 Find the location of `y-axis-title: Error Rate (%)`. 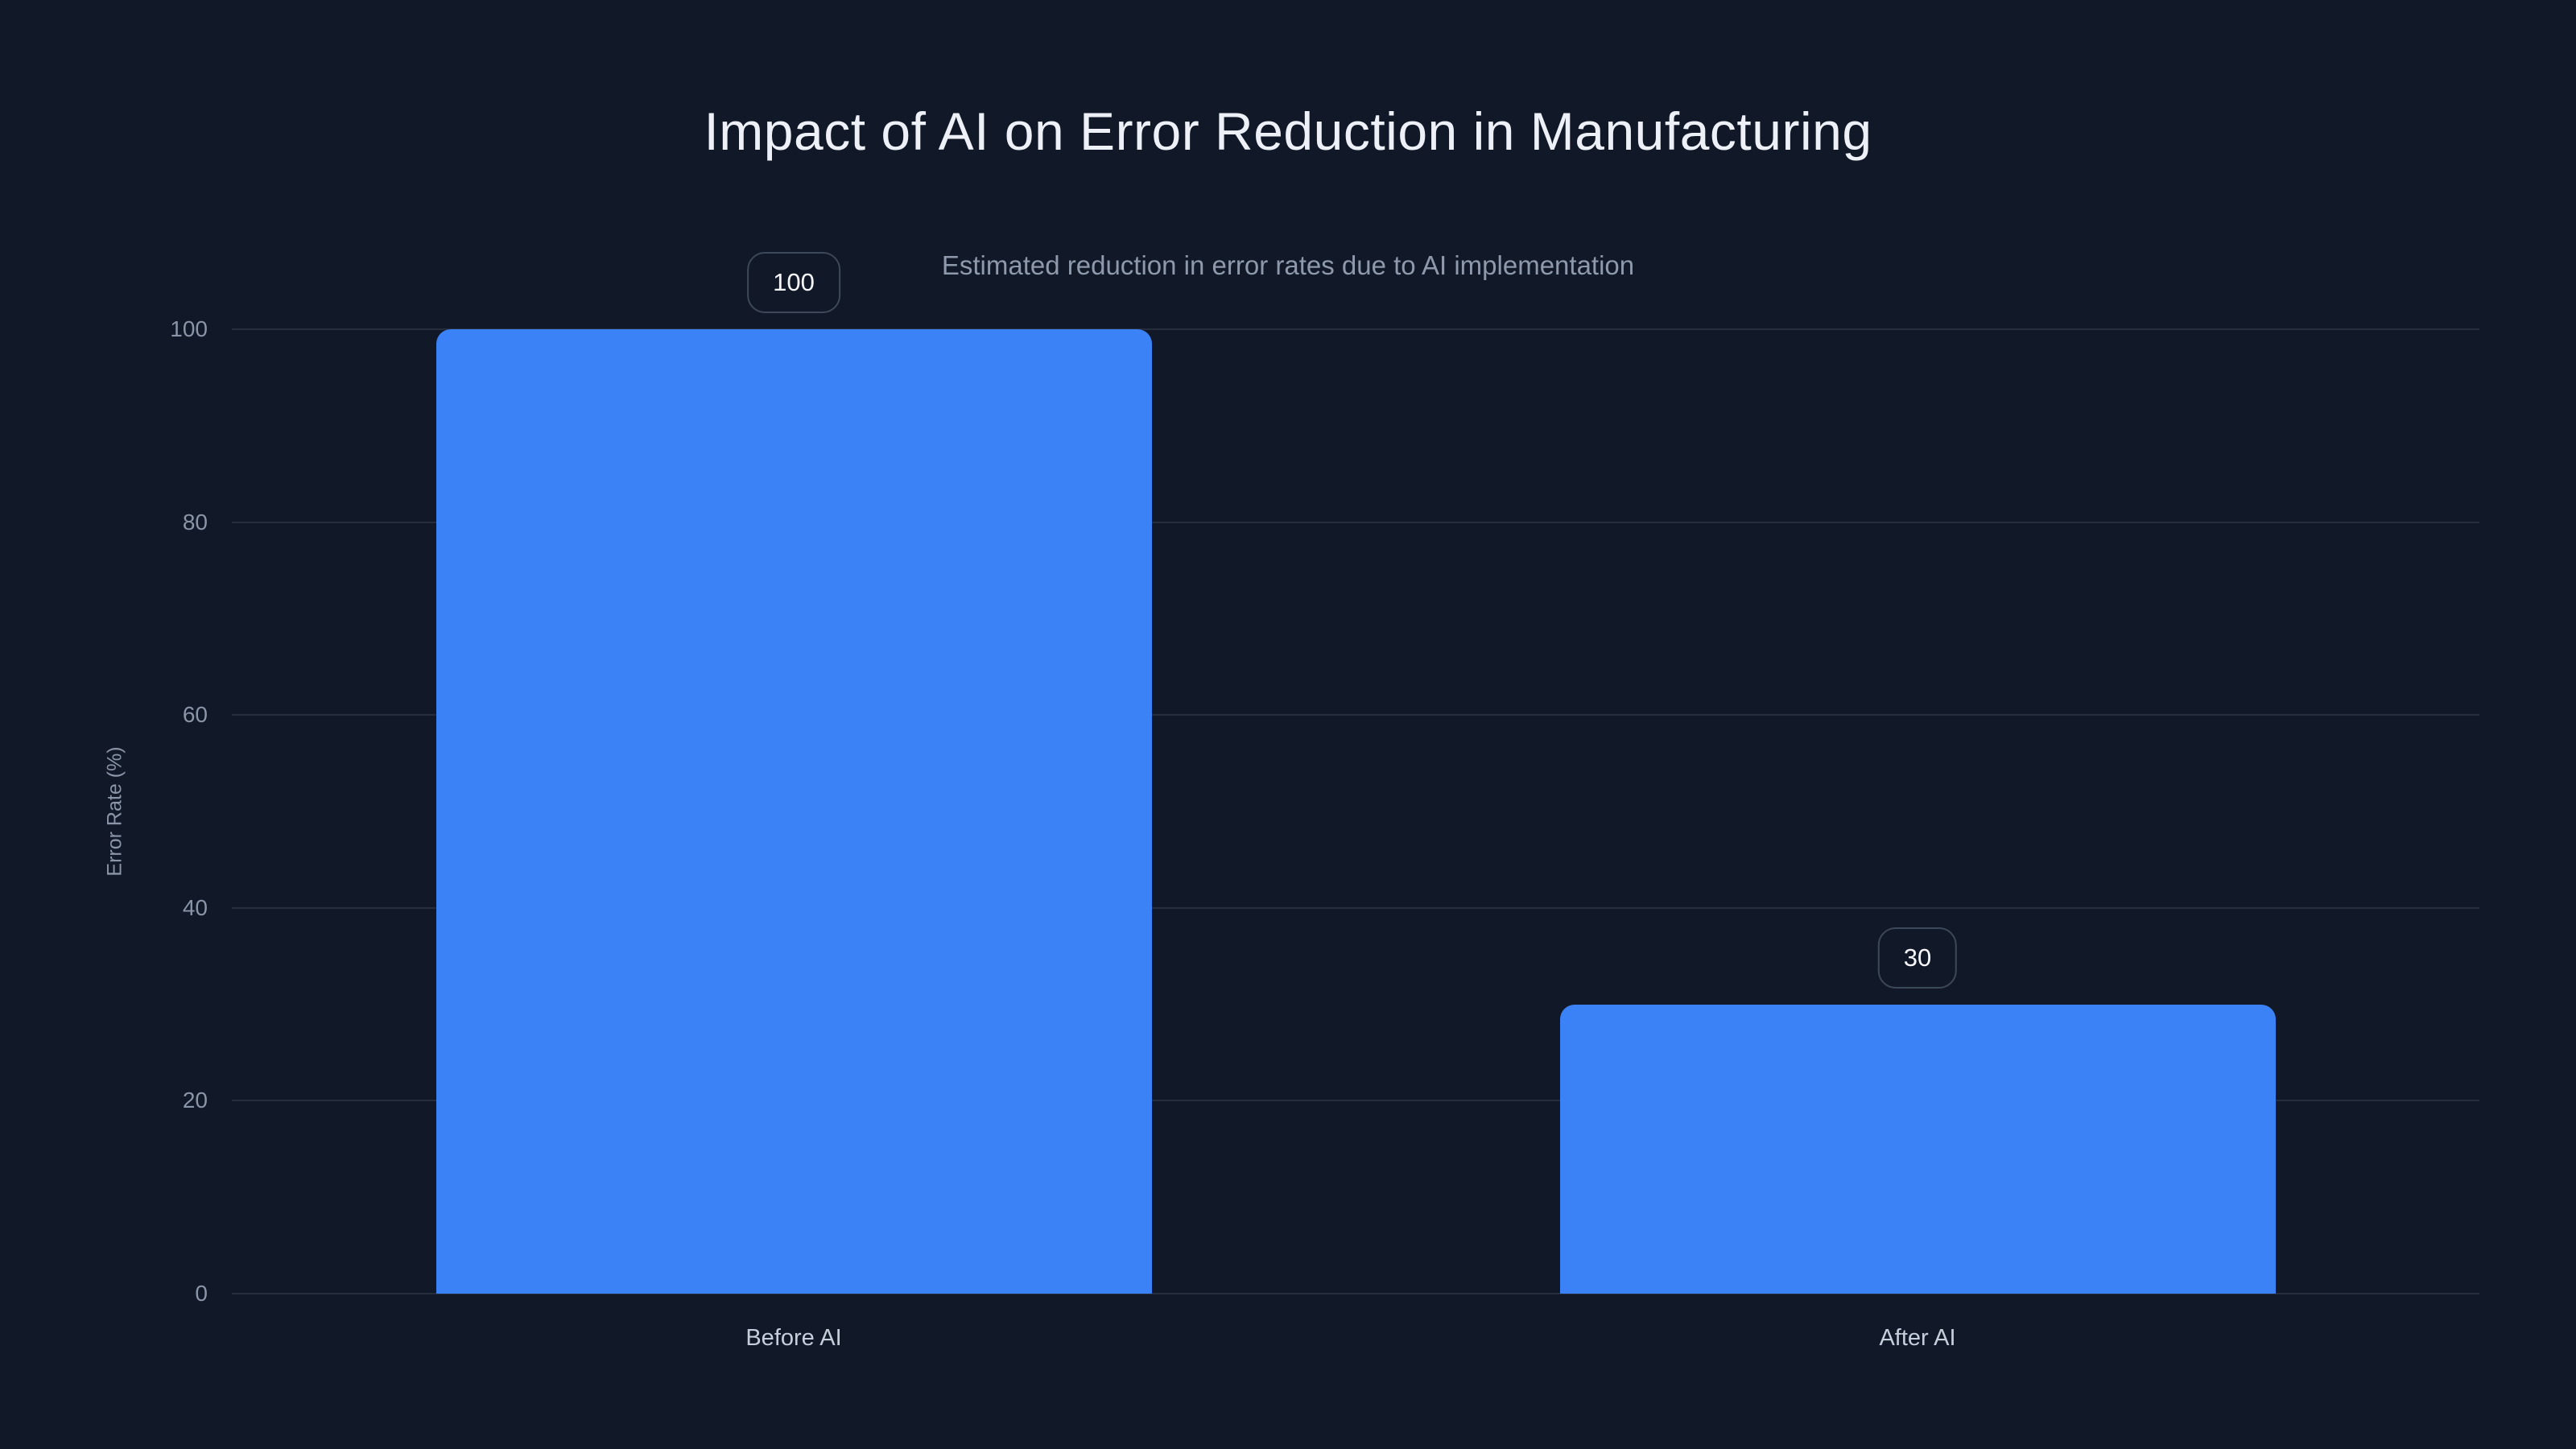

y-axis-title: Error Rate (%) is located at coordinates (114, 811).